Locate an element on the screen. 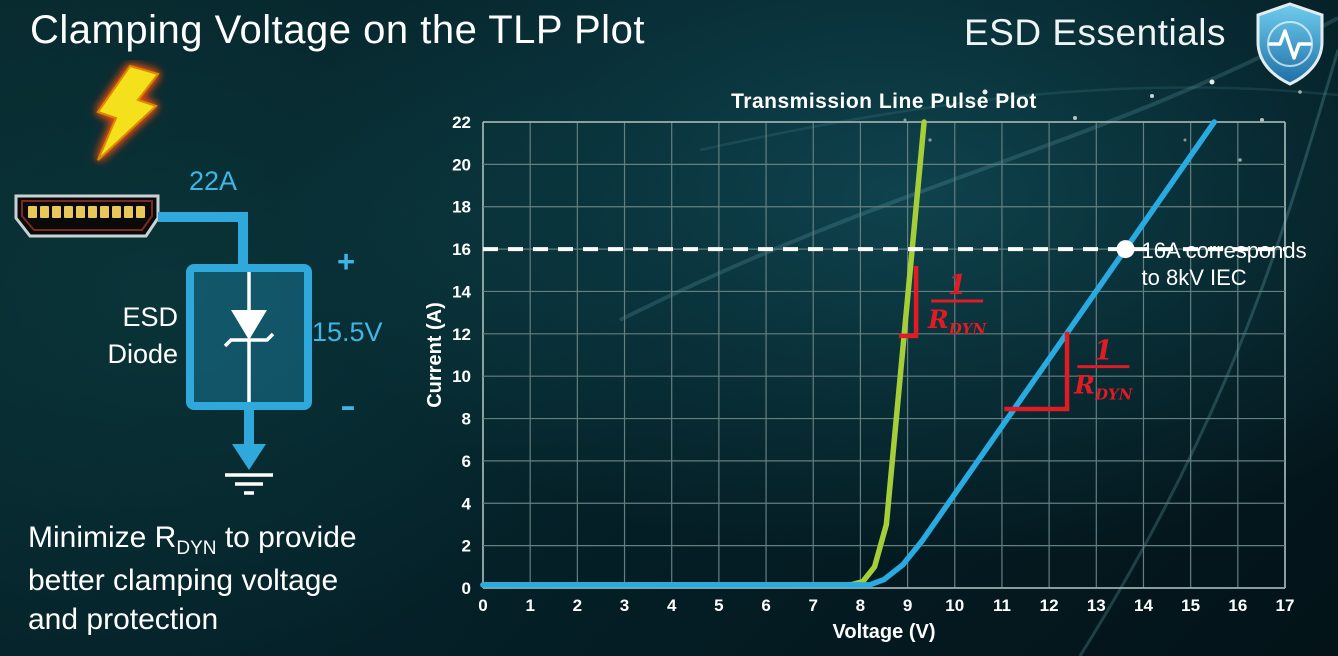 The height and width of the screenshot is (656, 1338). x-tick-label: 3 is located at coordinates (624, 605).